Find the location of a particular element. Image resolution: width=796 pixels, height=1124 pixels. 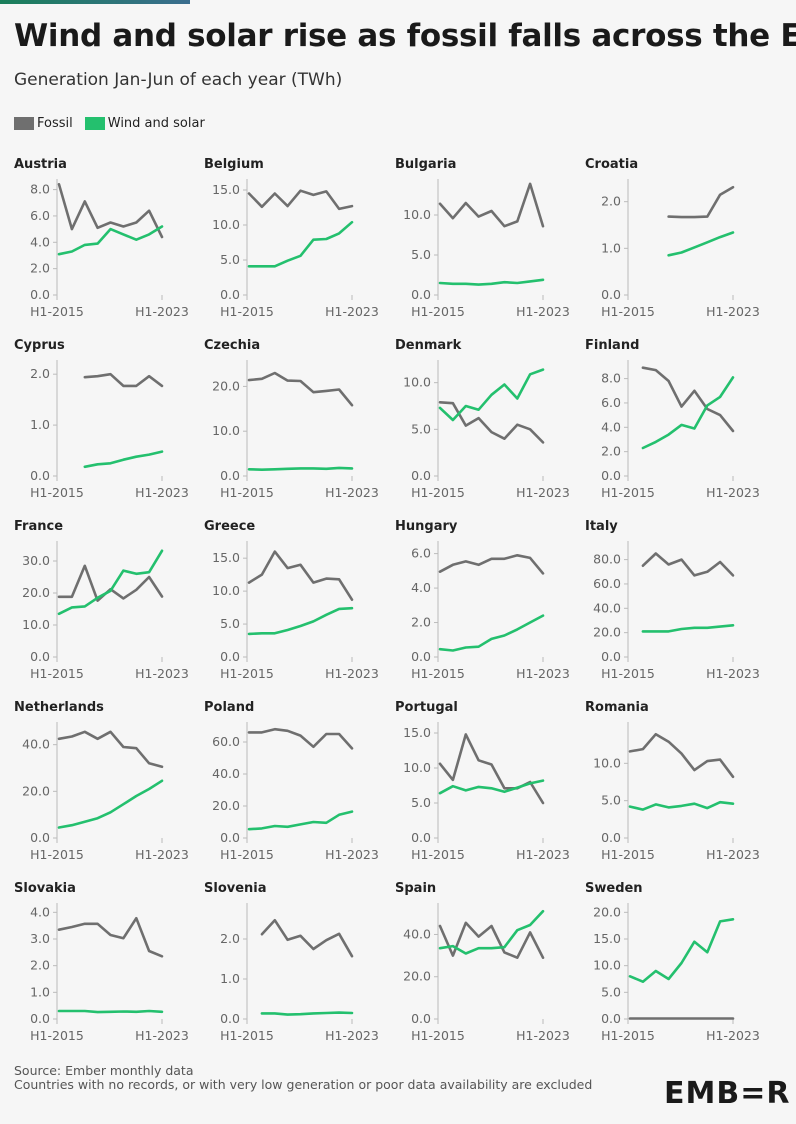

panel-romania: Romania 0.0 5.0 10.0 H1-2015 H1-2023 is located at coordinates (672, 781).